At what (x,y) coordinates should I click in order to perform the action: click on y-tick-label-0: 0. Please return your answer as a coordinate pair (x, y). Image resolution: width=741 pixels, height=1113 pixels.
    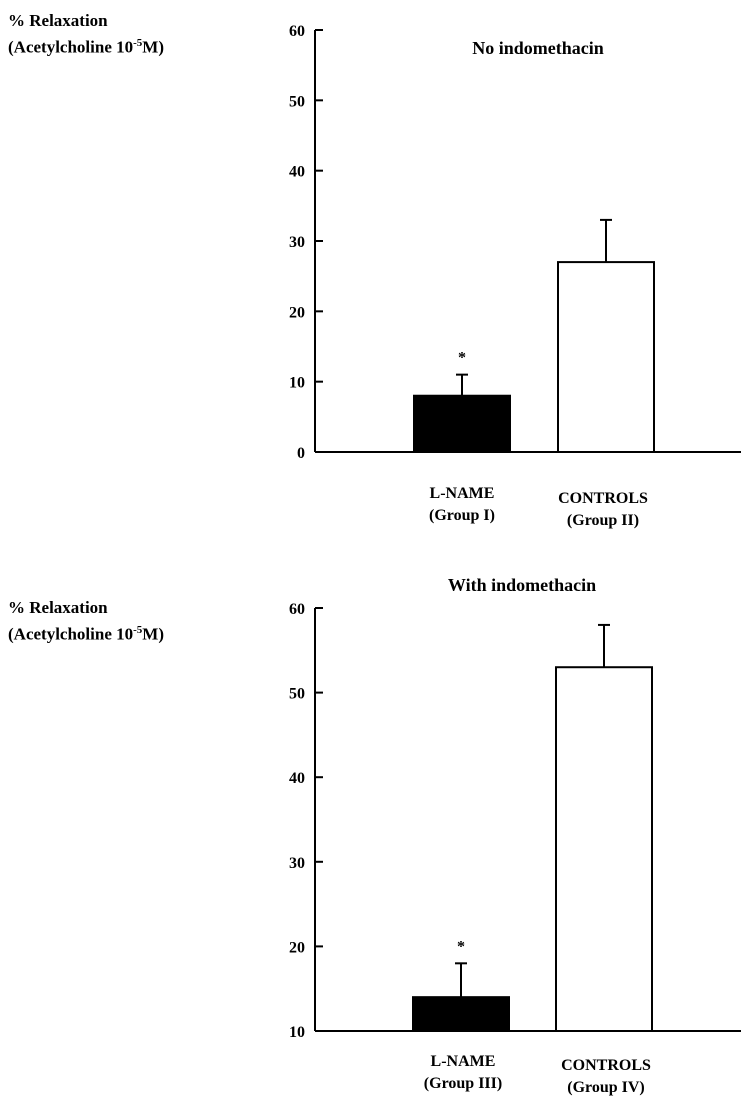
    Looking at the image, I should click on (301, 453).